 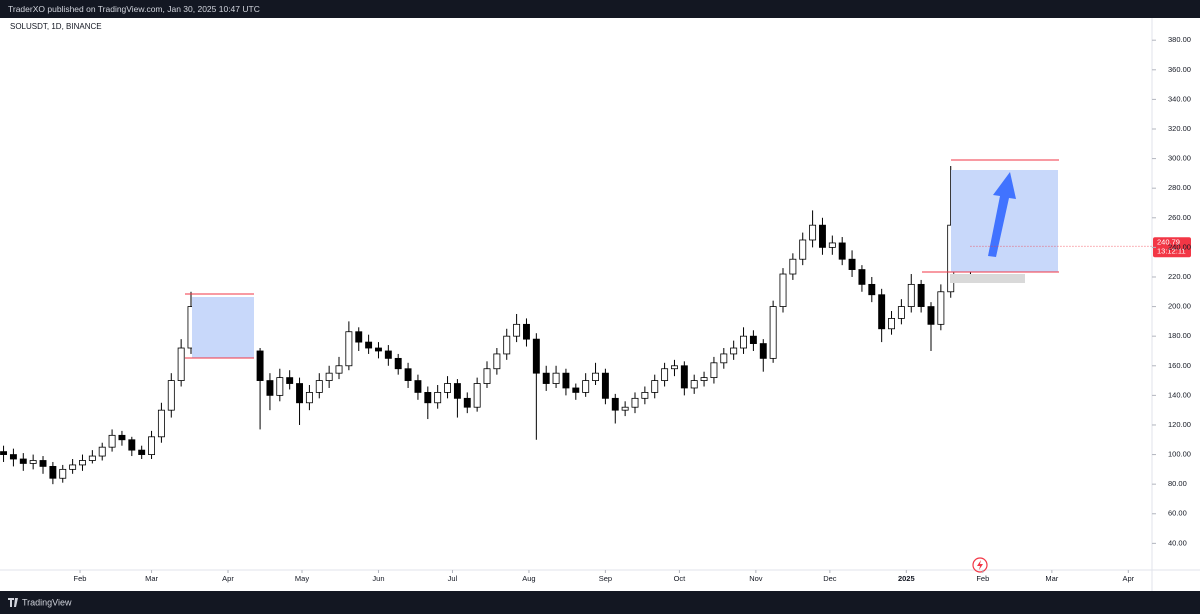 I want to click on y-tick-label: 320.00, so click(x=1179, y=128).